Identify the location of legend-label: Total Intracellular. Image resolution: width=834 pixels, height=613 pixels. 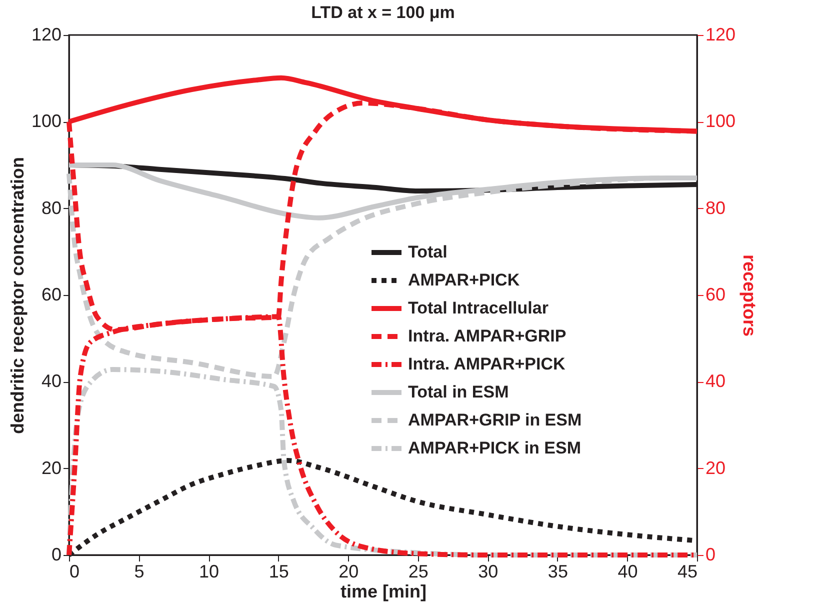
(478, 308).